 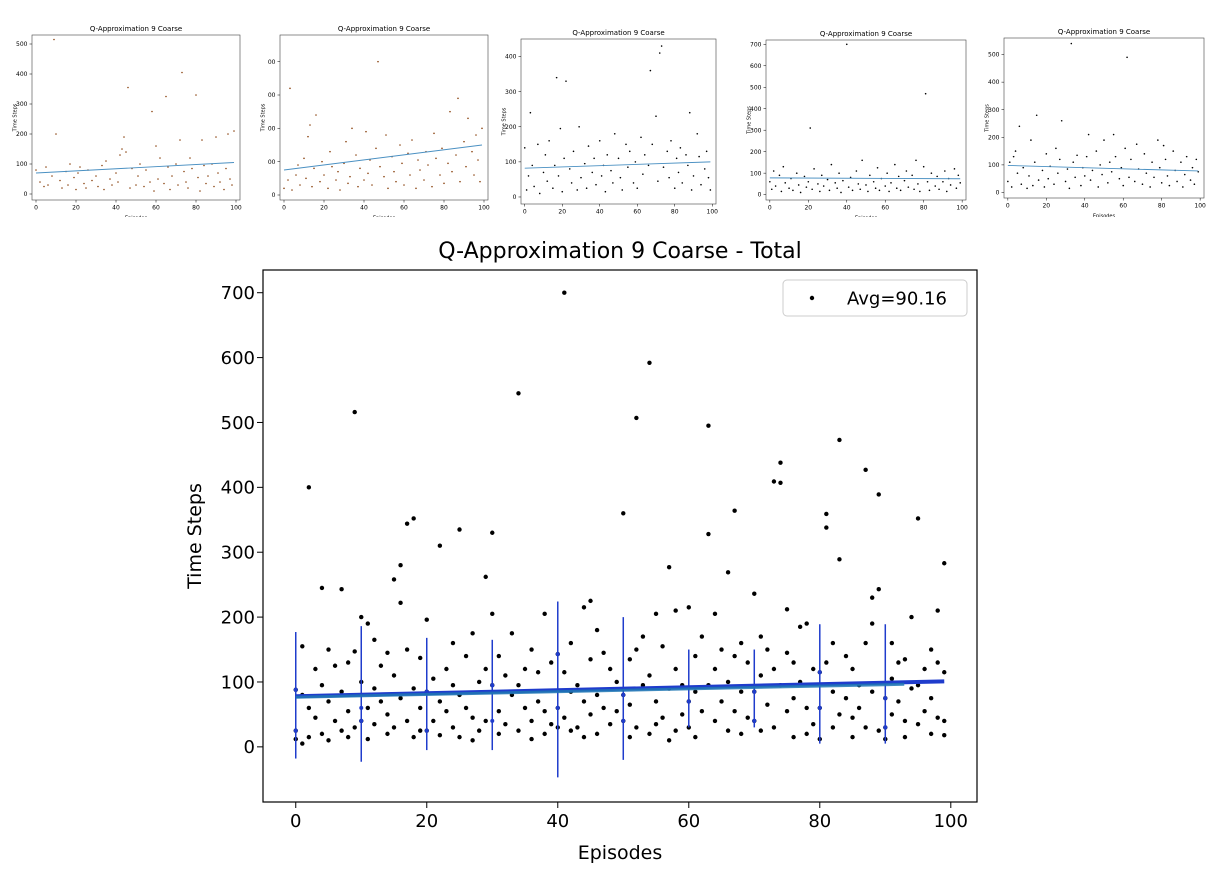 What do you see at coordinates (383, 157) in the screenshot?
I see `trend-line` at bounding box center [383, 157].